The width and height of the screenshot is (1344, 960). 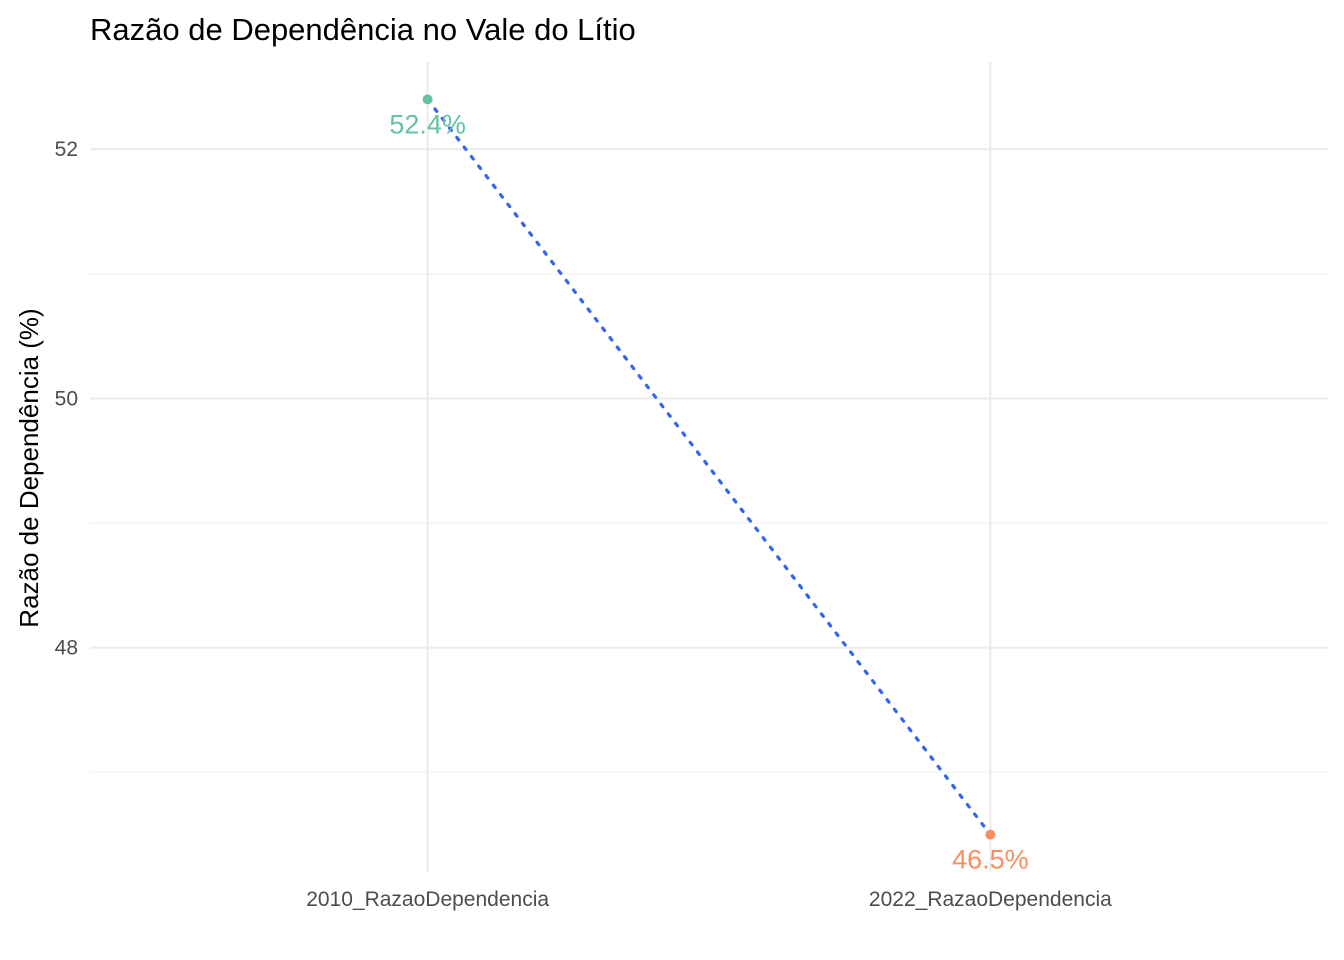 I want to click on data-label: 52.4%, so click(x=427, y=124).